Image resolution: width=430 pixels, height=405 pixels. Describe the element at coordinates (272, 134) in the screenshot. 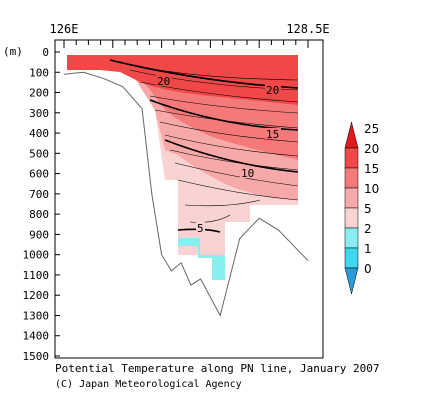

I see `contour-label-15: 15` at that location.